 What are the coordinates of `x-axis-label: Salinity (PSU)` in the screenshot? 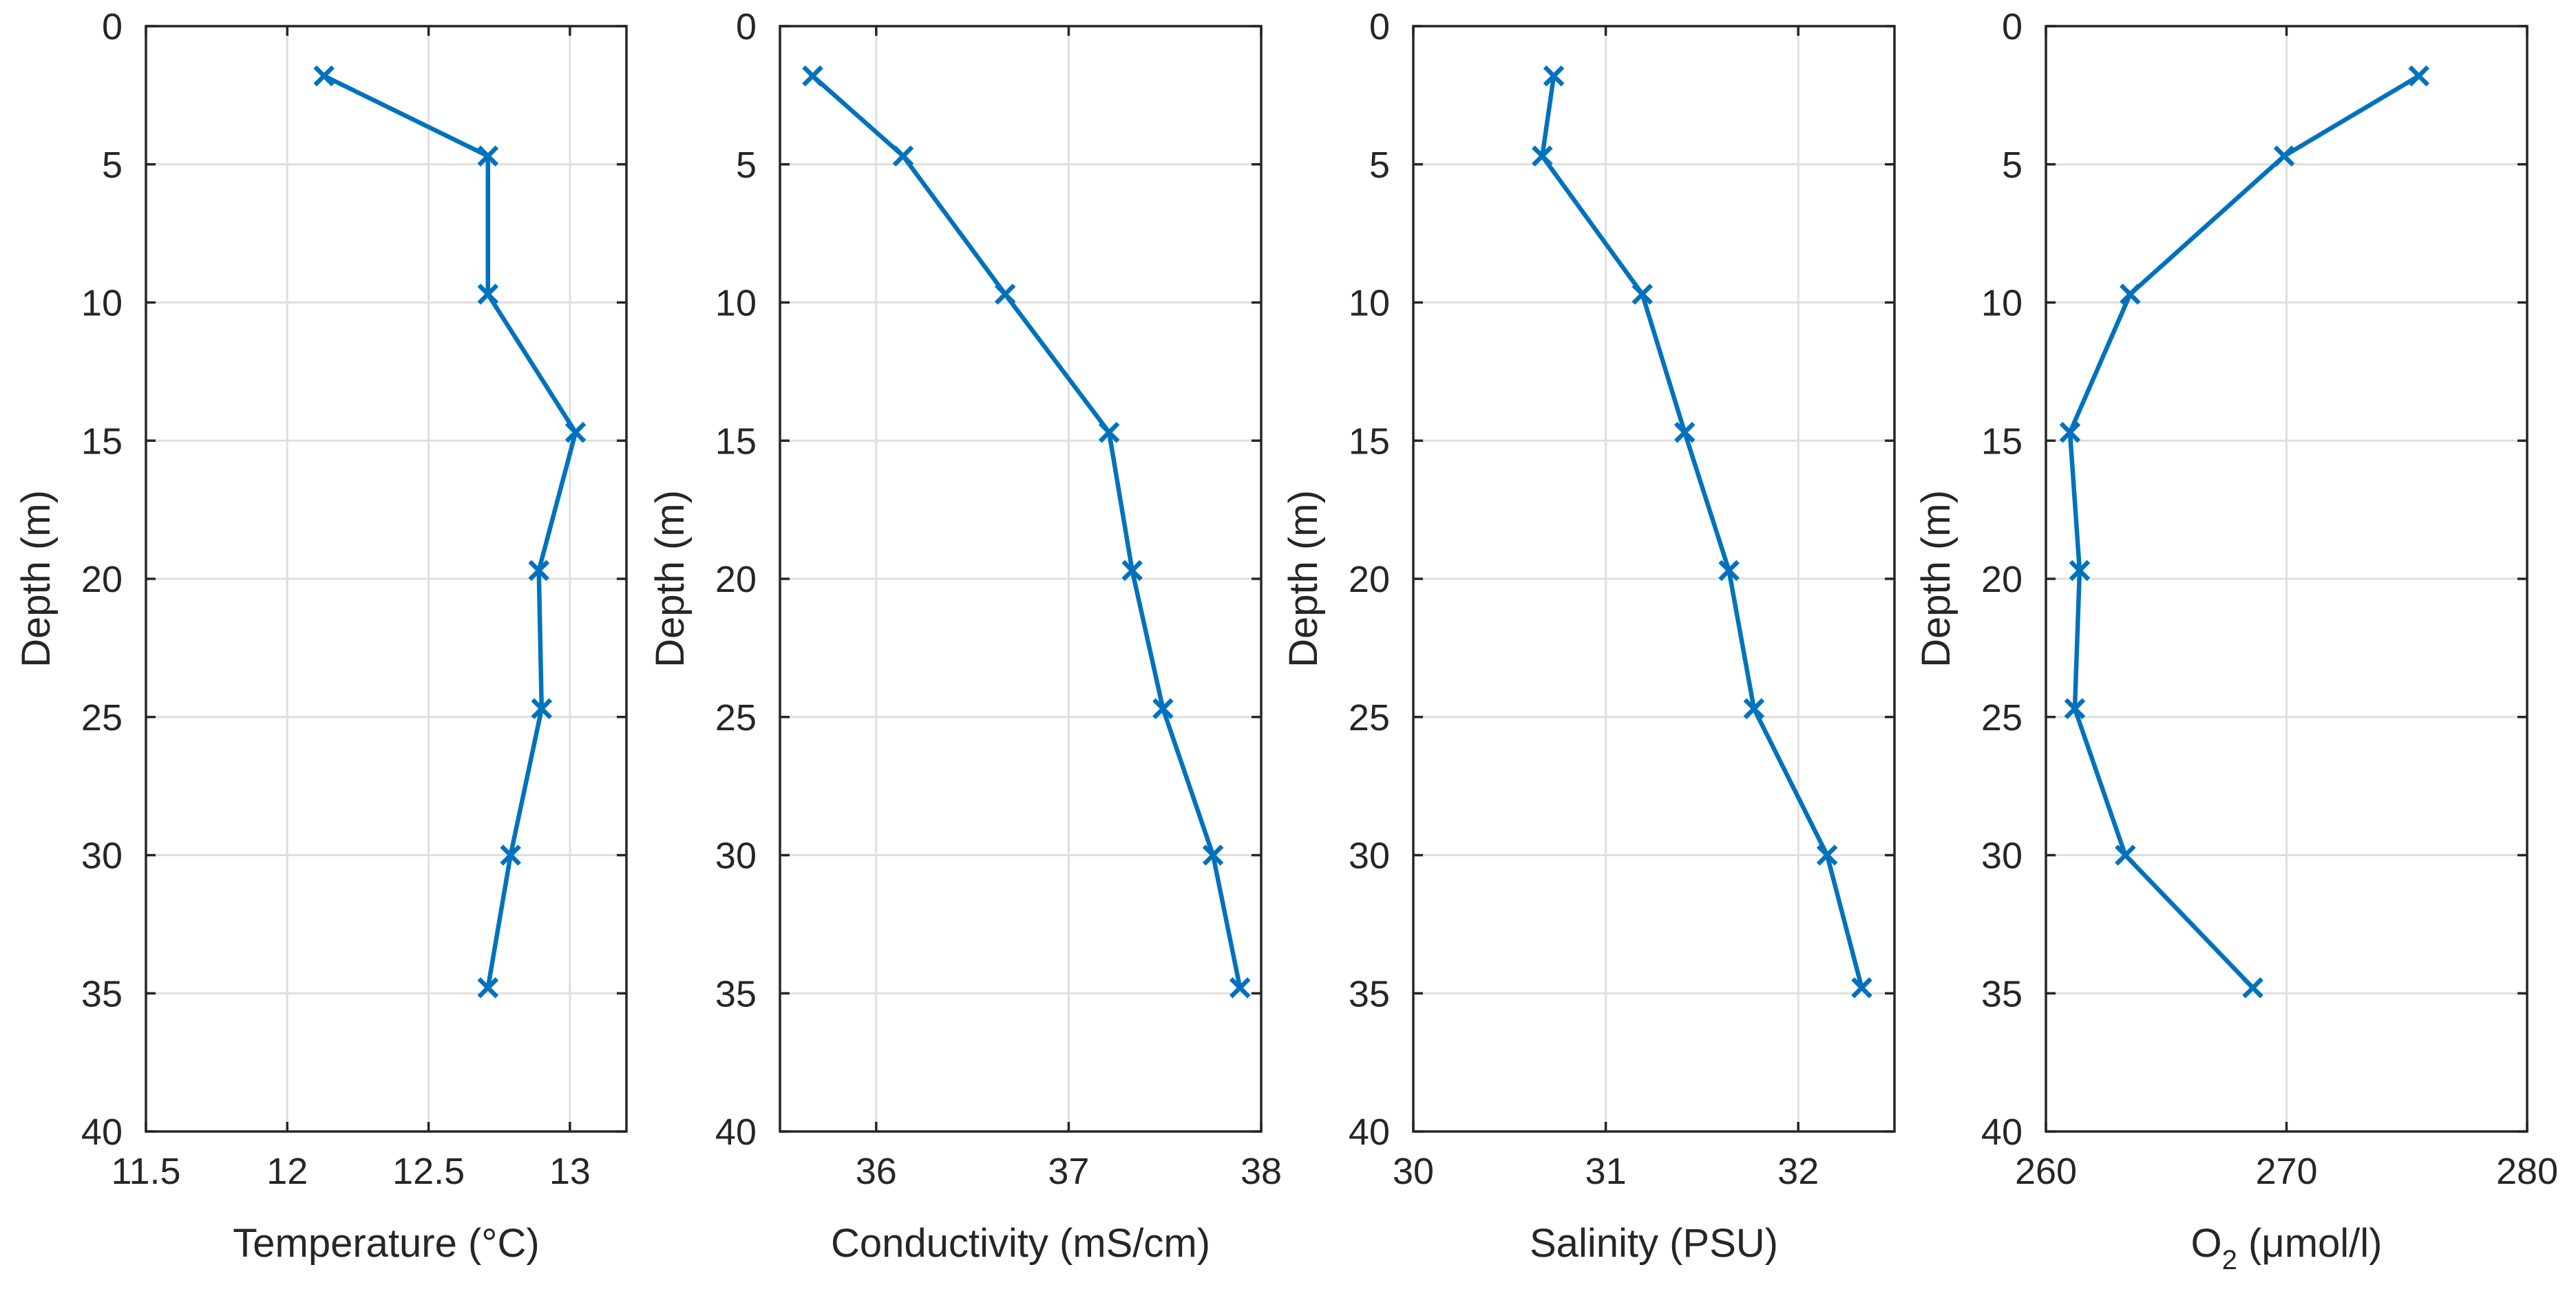 It's located at (1654, 1243).